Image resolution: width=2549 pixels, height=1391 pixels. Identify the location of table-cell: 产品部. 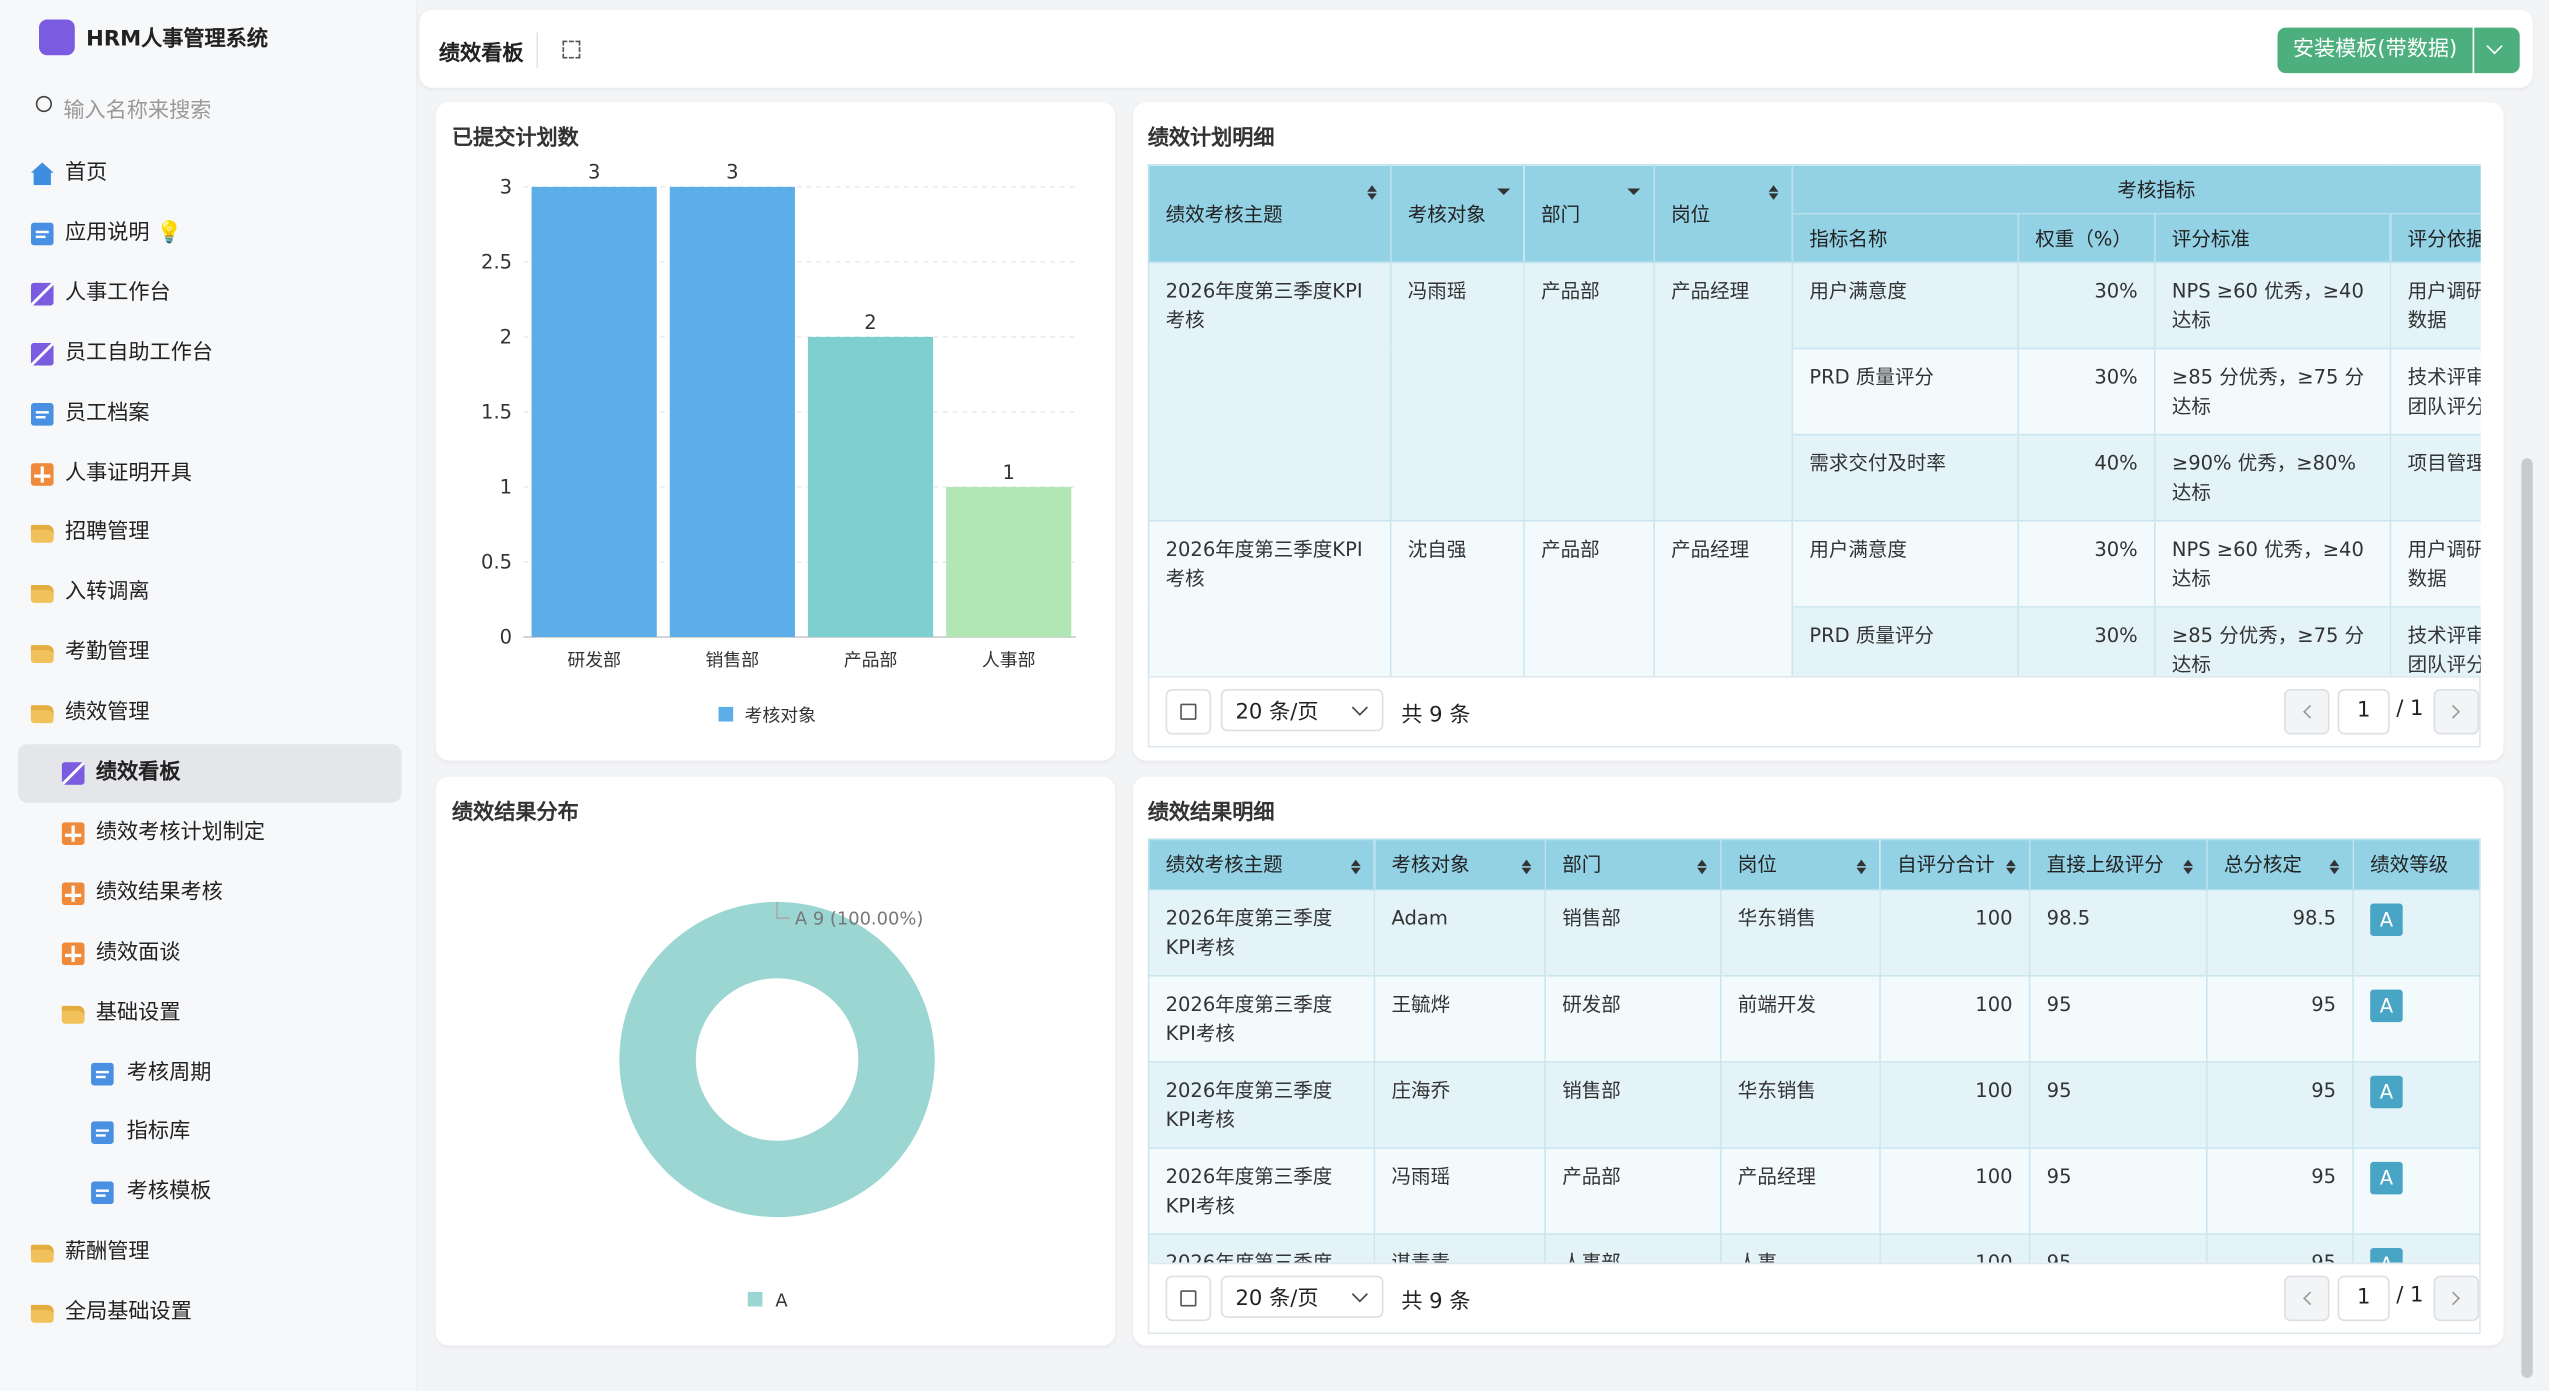
(1589, 598).